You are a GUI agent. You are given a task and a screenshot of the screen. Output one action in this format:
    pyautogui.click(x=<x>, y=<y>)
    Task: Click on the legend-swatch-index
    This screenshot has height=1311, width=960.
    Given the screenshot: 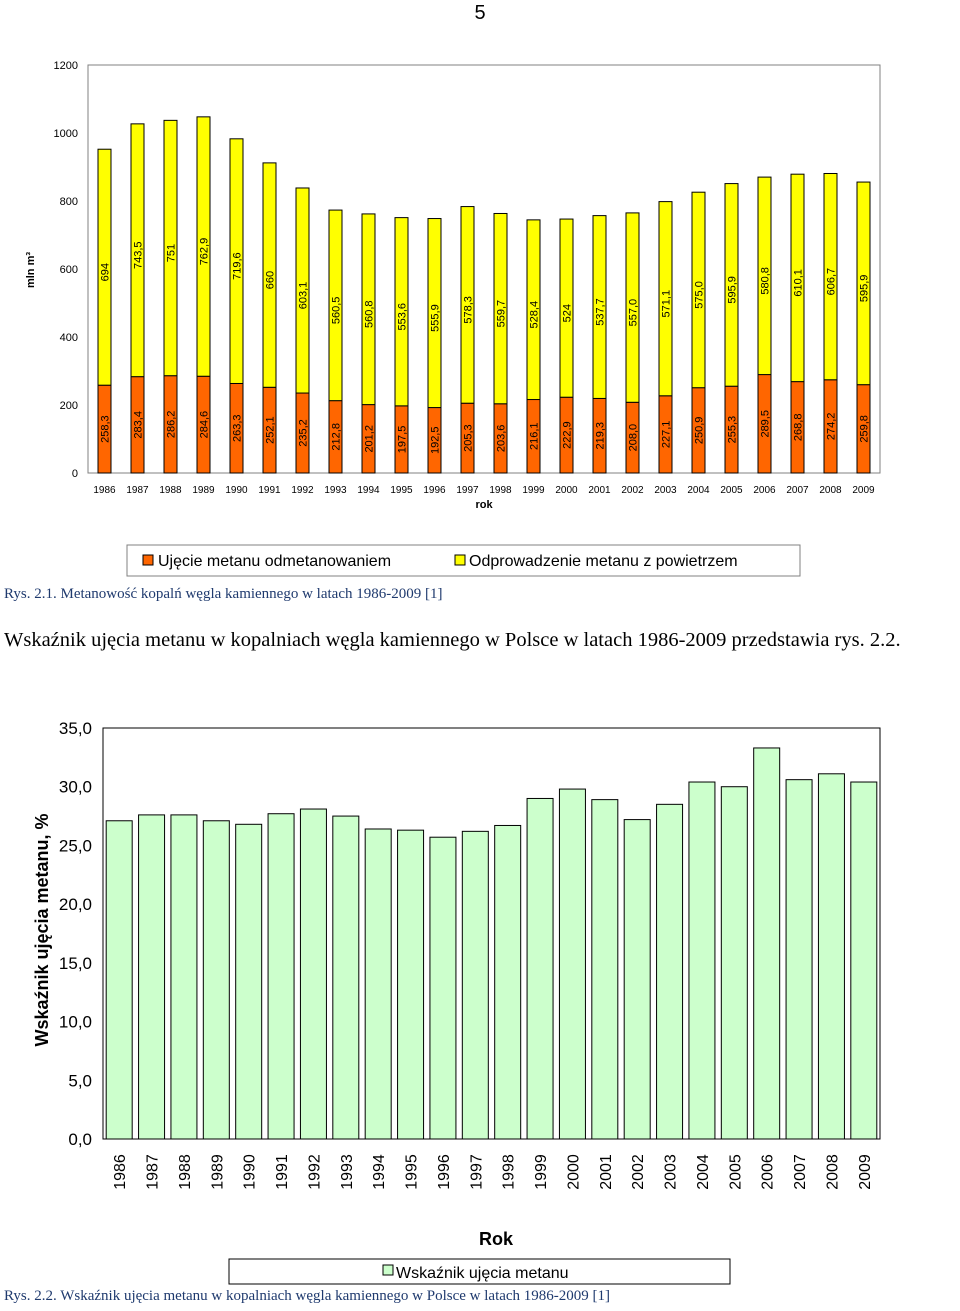 What is the action you would take?
    pyautogui.click(x=388, y=1270)
    